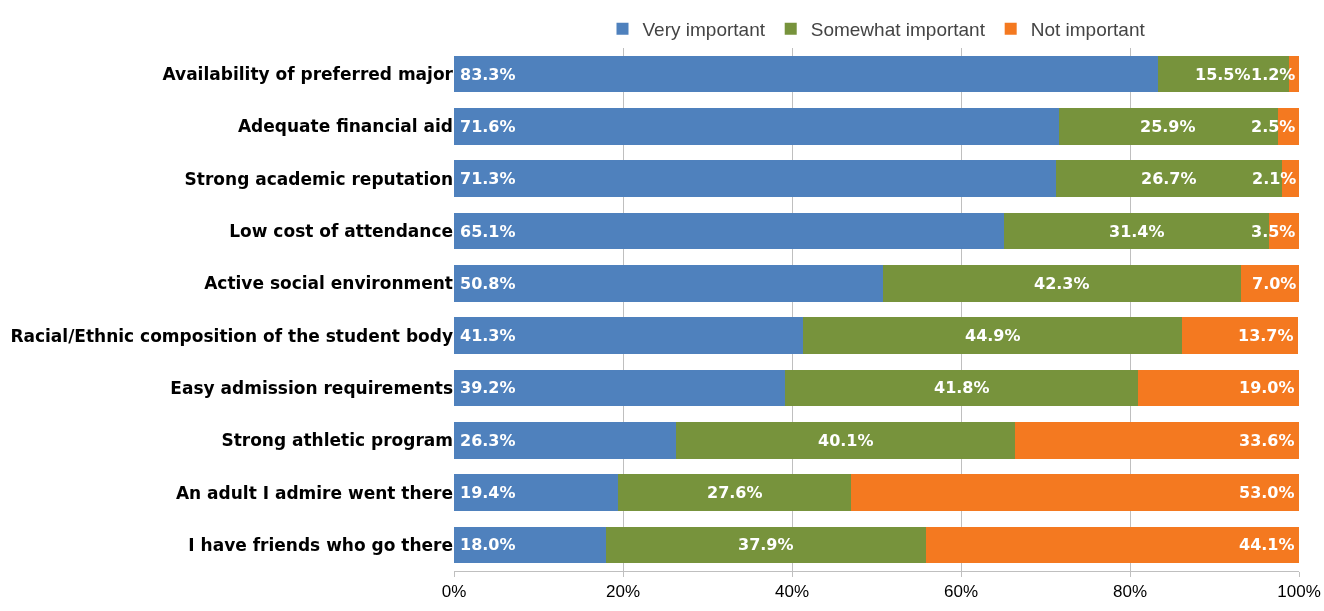 The height and width of the screenshot is (611, 1324). Describe the element at coordinates (320, 544) in the screenshot. I see `y-tick-label: I have friends who go there` at that location.